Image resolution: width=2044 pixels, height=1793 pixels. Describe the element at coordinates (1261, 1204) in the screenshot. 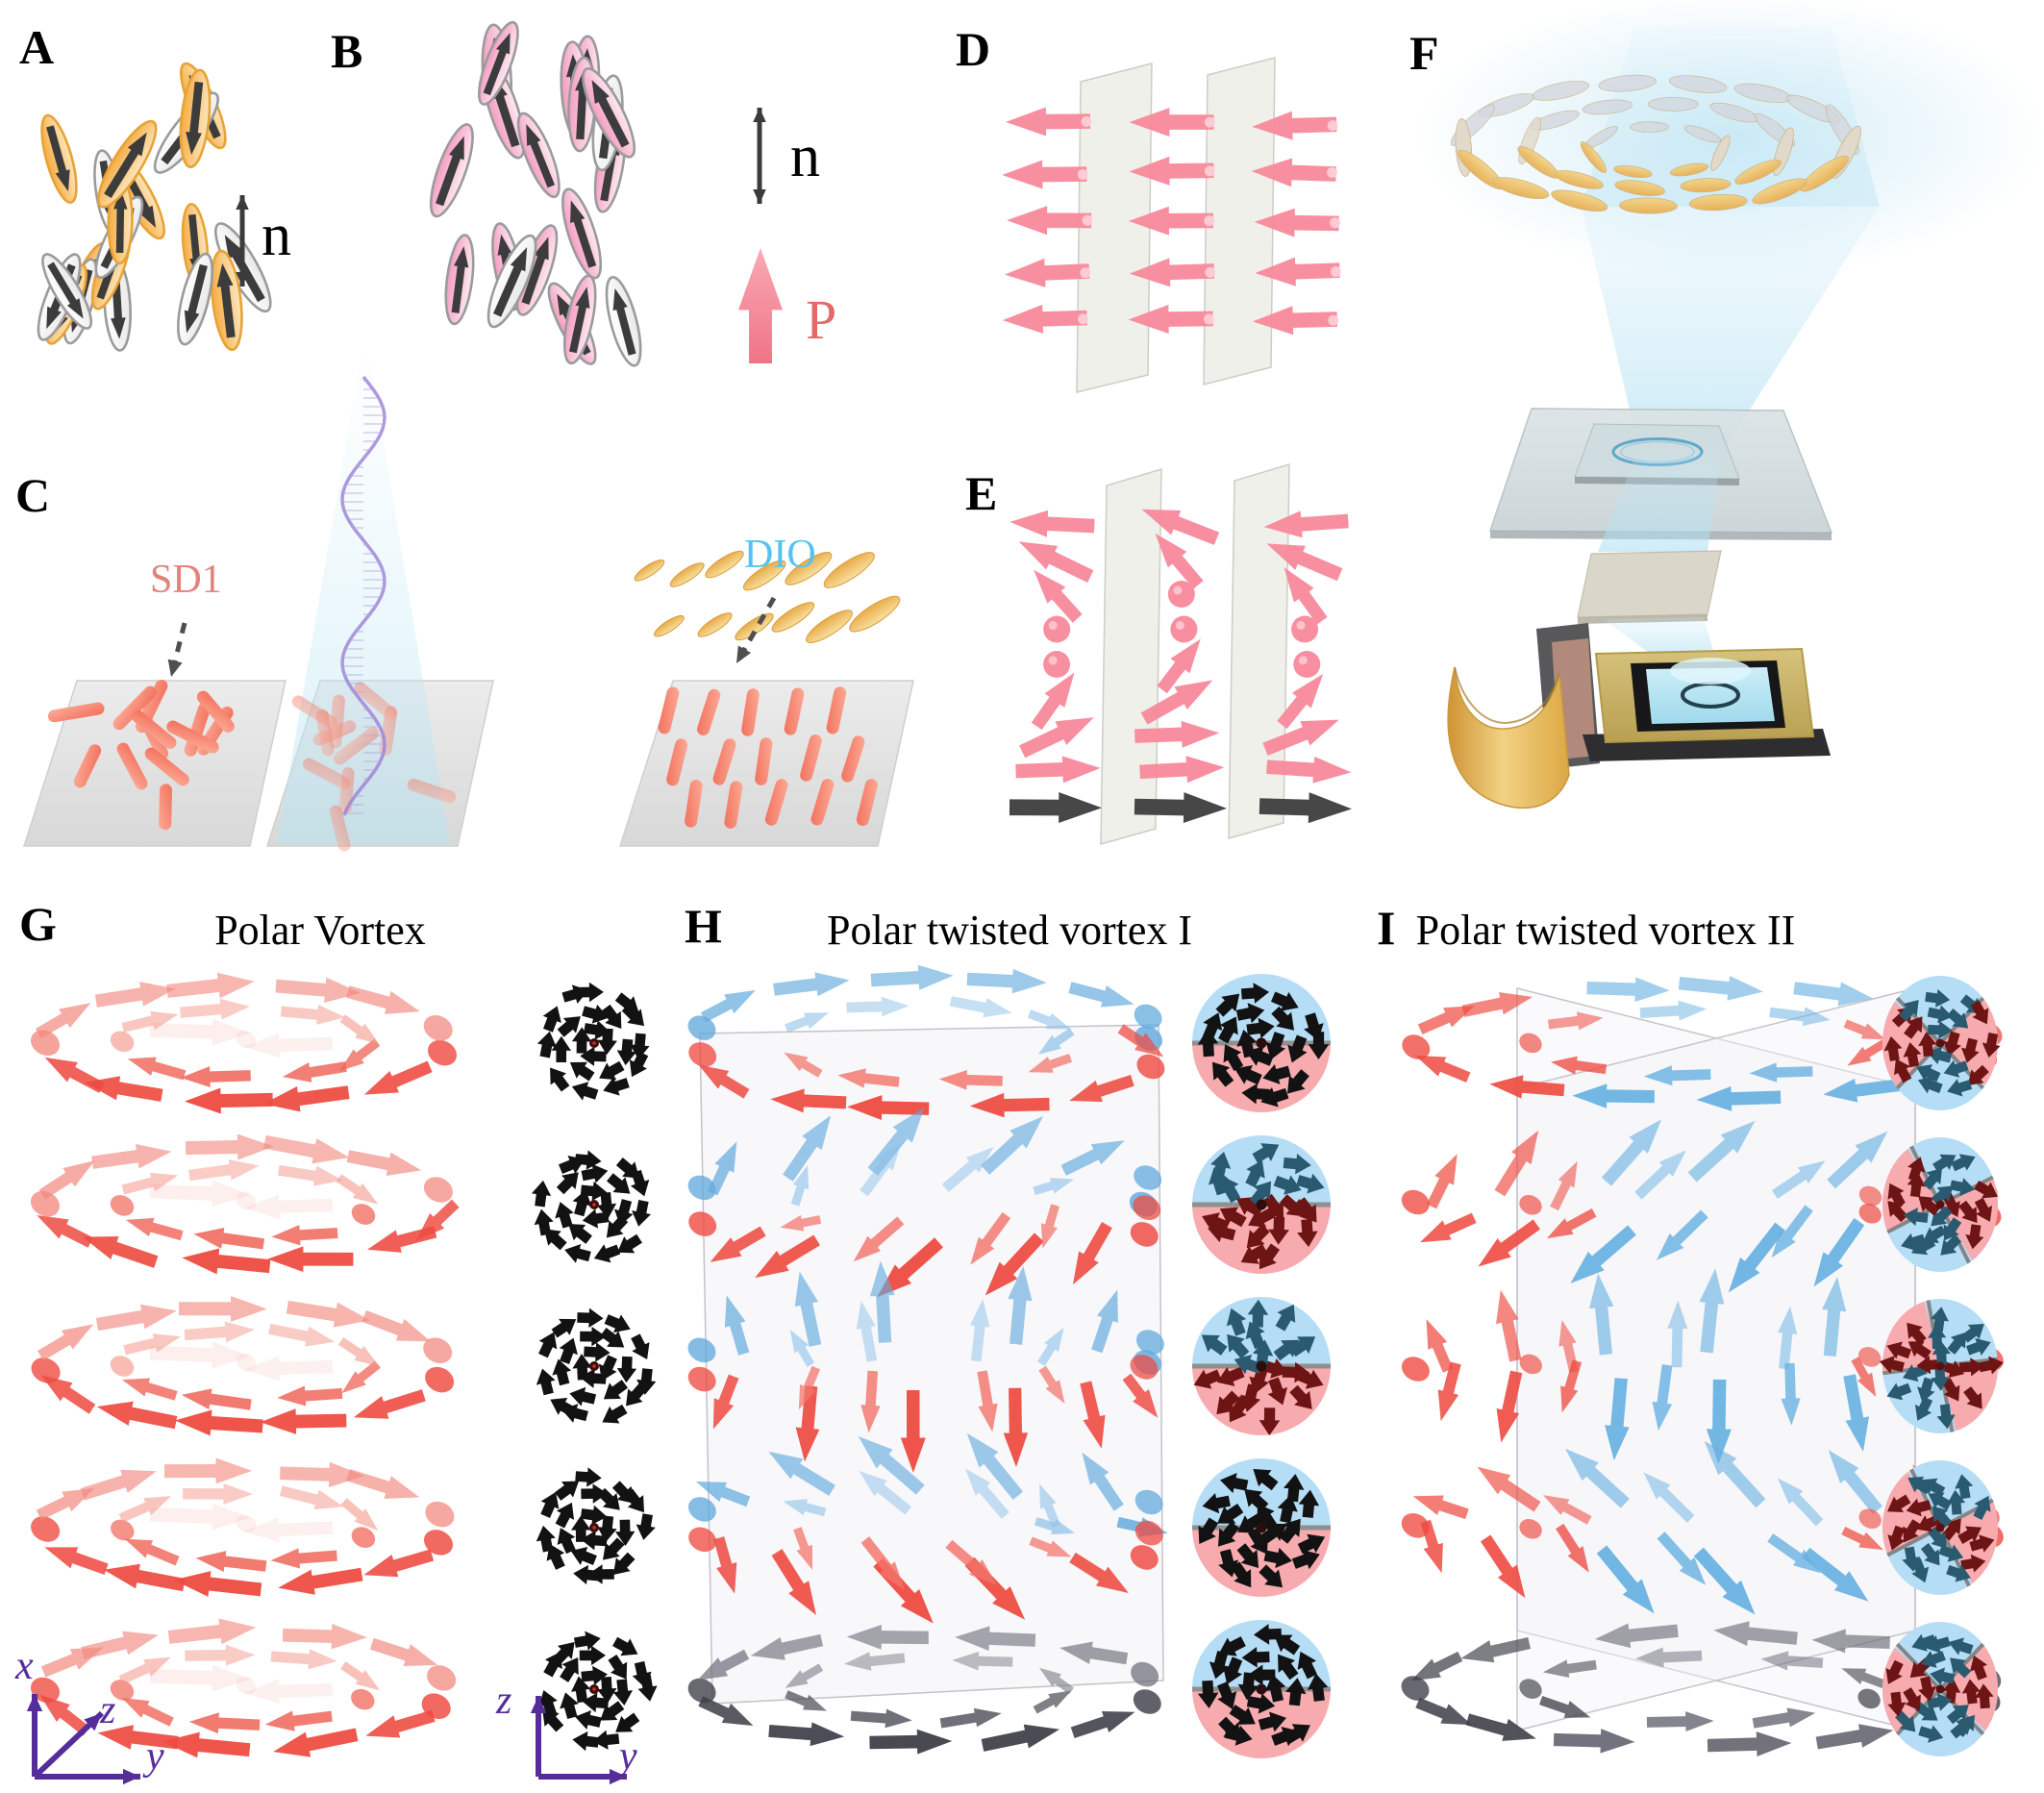

I see `inset-core-dot` at that location.